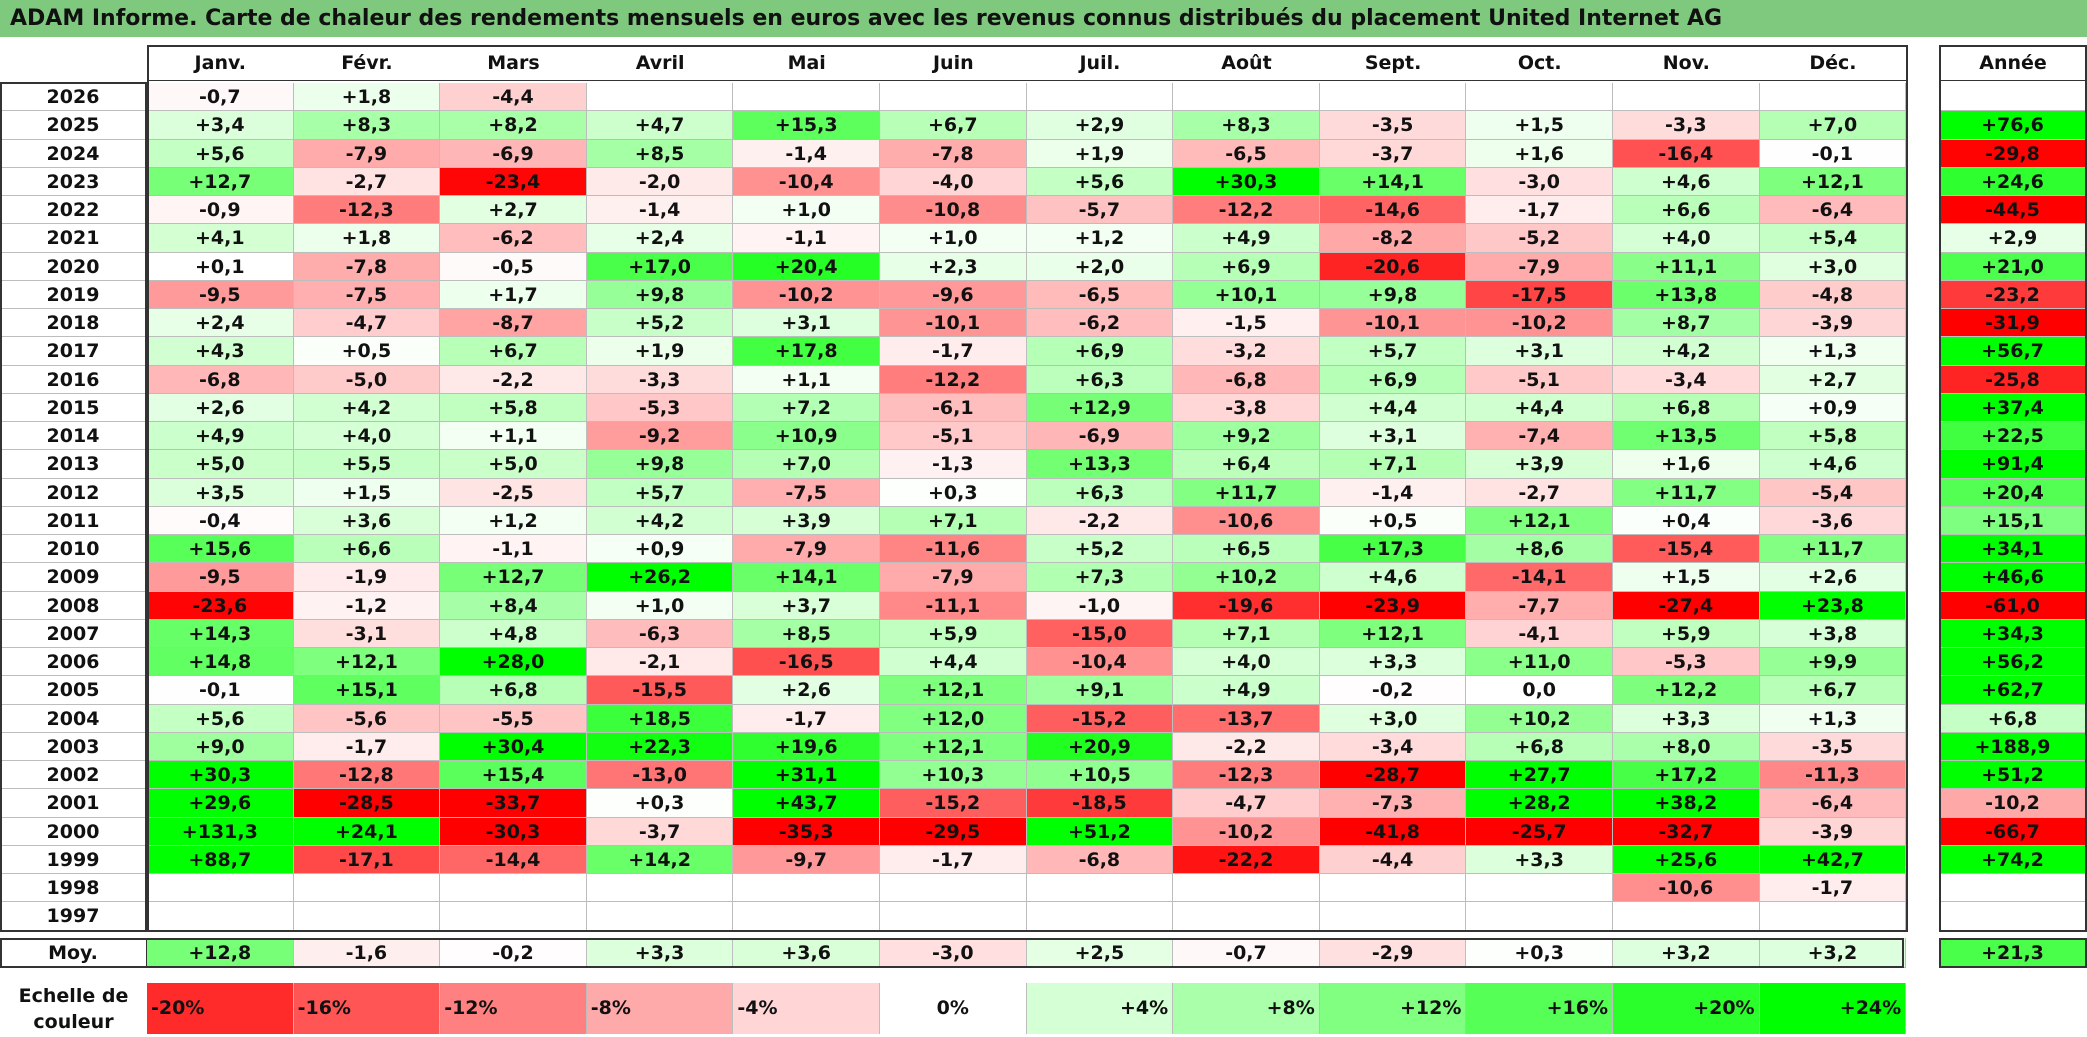  Describe the element at coordinates (513, 436) in the screenshot. I see `heatmap-cell: +1,1` at that location.